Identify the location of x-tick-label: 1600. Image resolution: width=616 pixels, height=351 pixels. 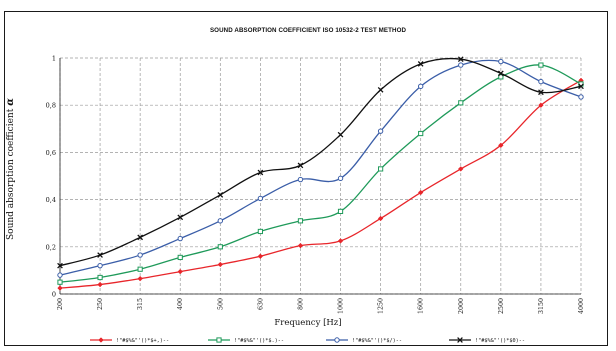
(421, 306).